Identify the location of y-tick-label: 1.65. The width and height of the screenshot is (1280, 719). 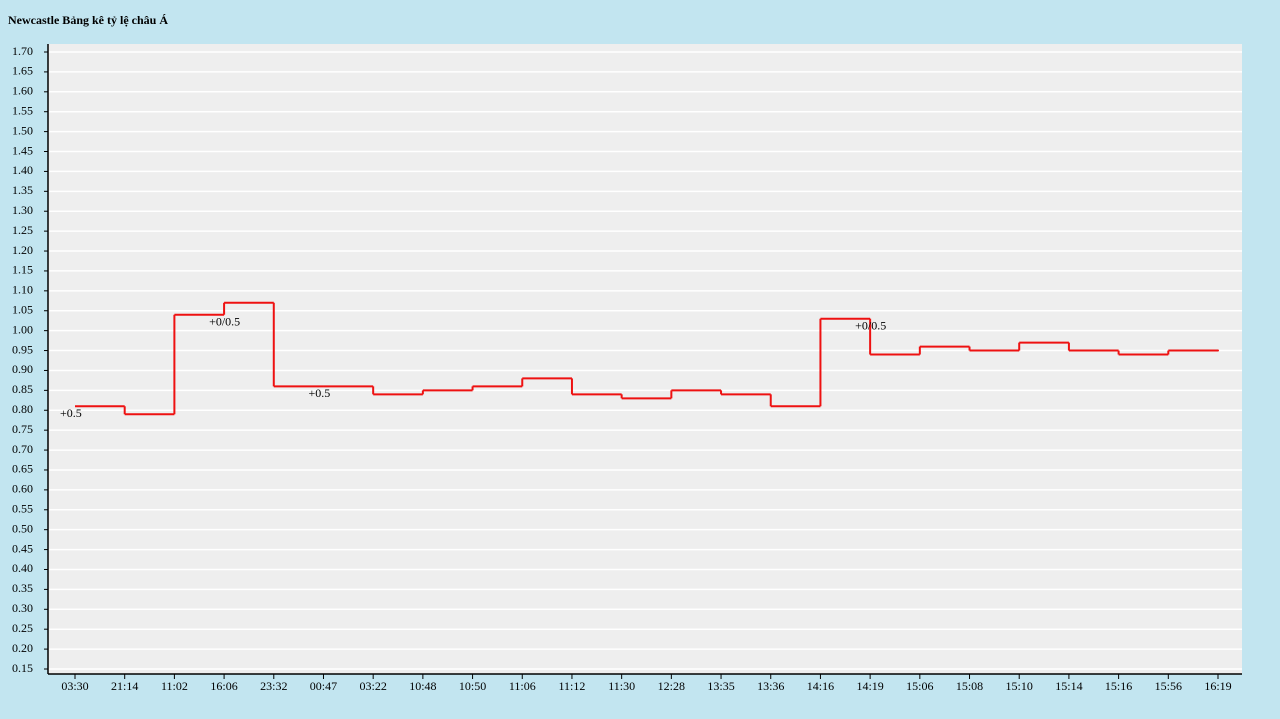
(22, 71).